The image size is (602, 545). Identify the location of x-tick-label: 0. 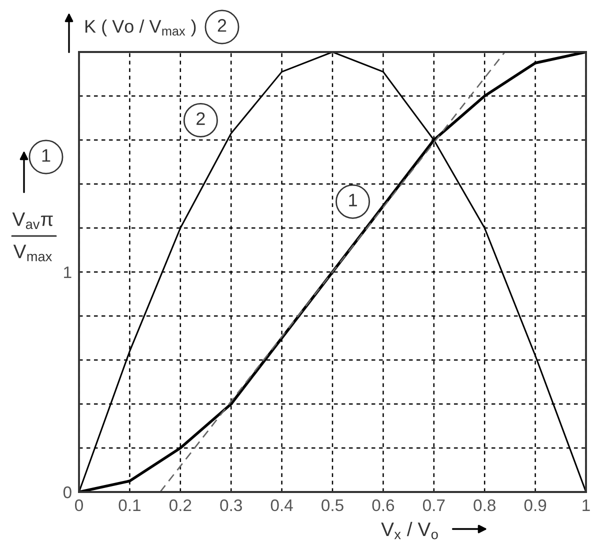
(79, 505).